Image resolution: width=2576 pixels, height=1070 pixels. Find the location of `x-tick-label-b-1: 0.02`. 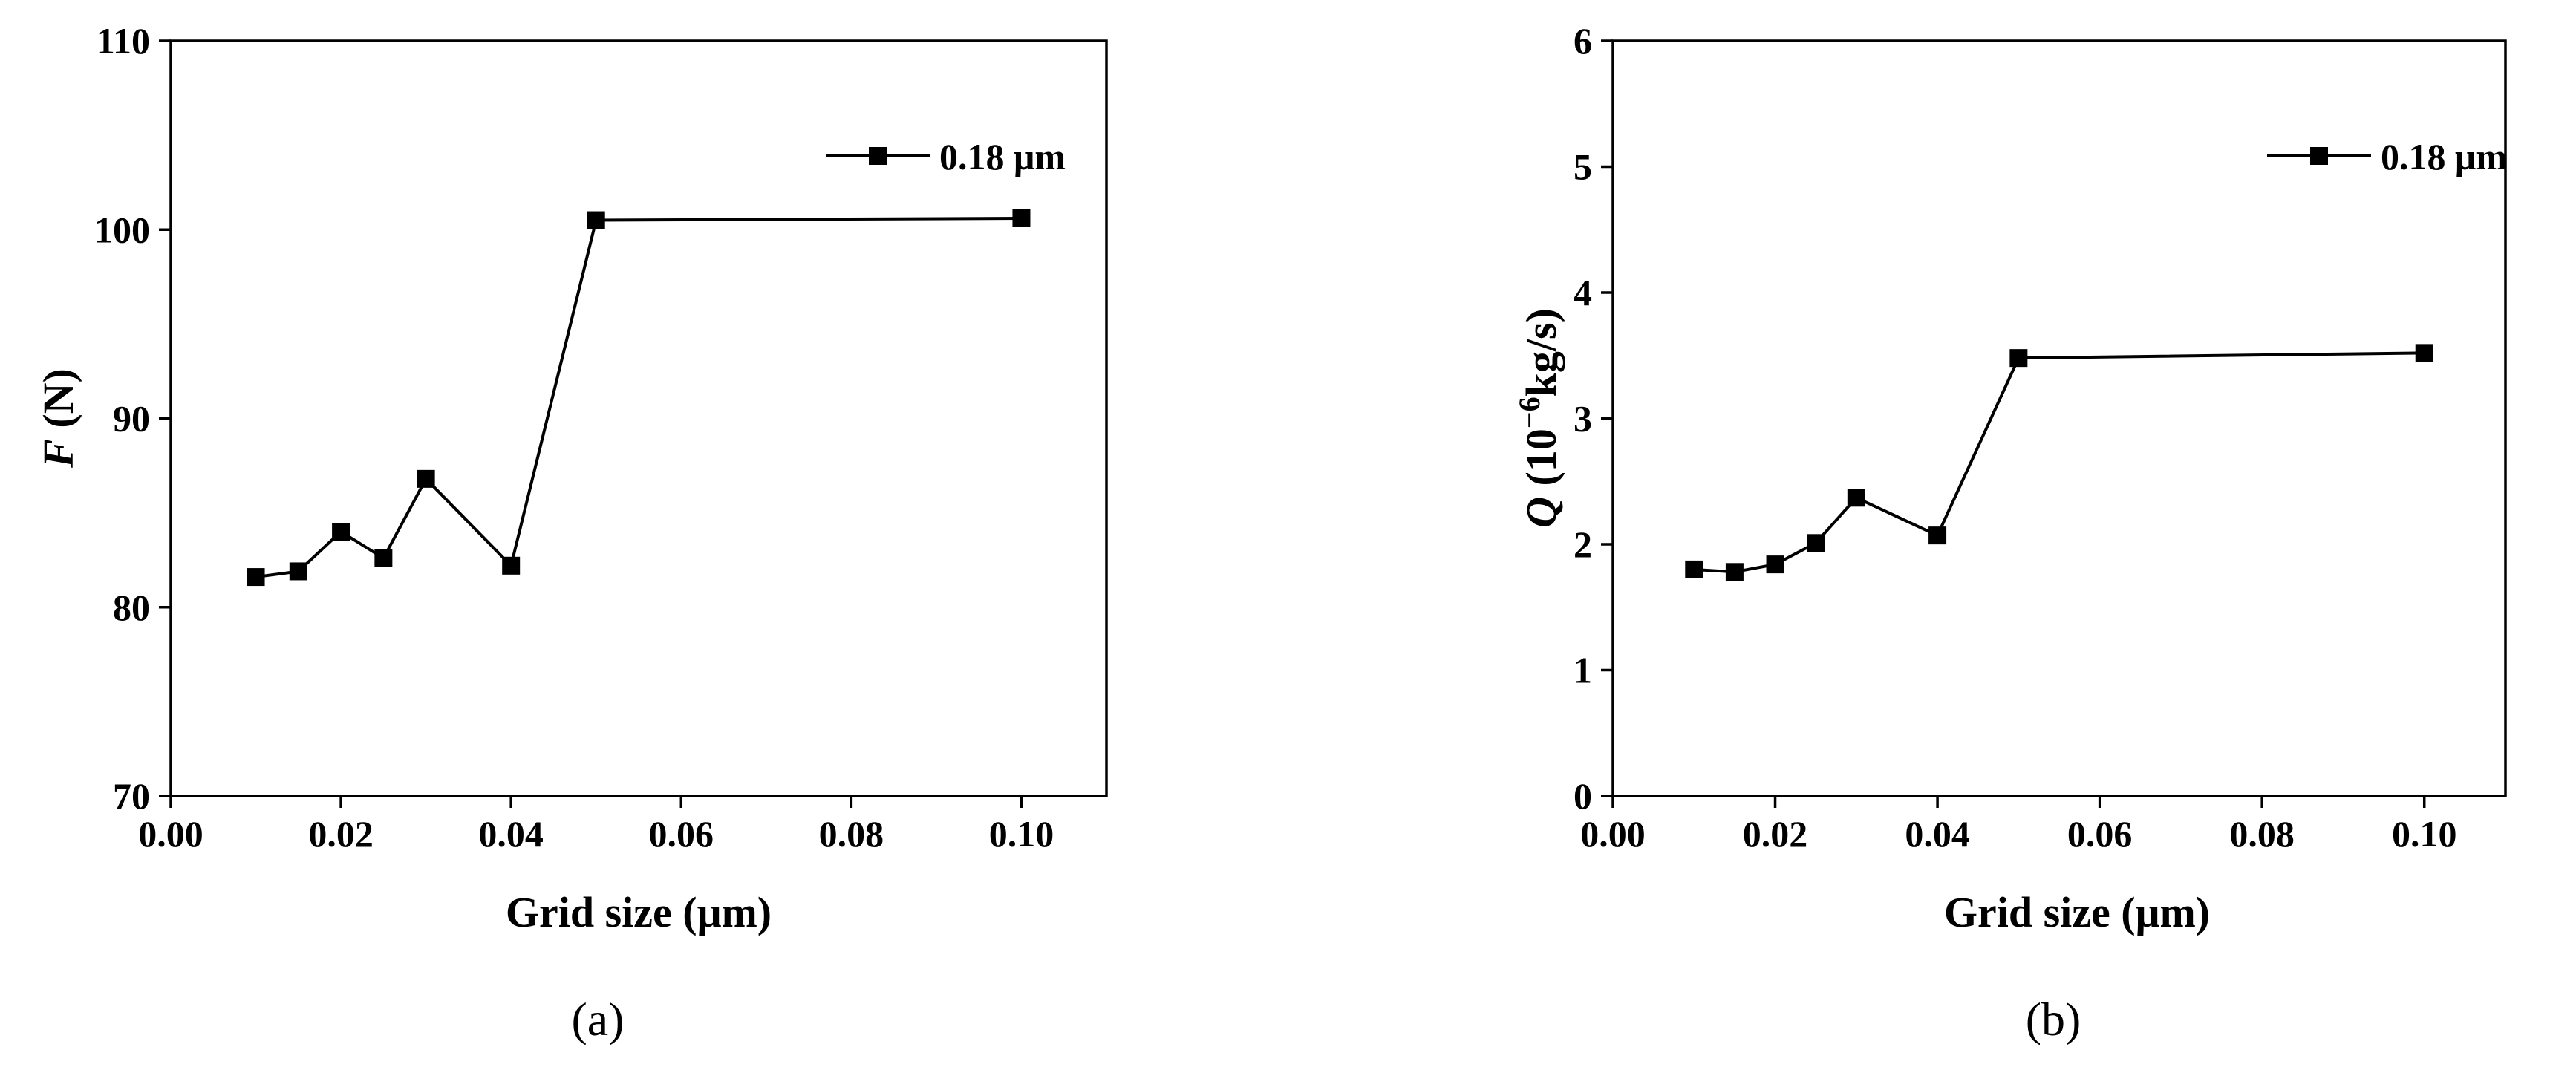

x-tick-label-b-1: 0.02 is located at coordinates (1775, 834).